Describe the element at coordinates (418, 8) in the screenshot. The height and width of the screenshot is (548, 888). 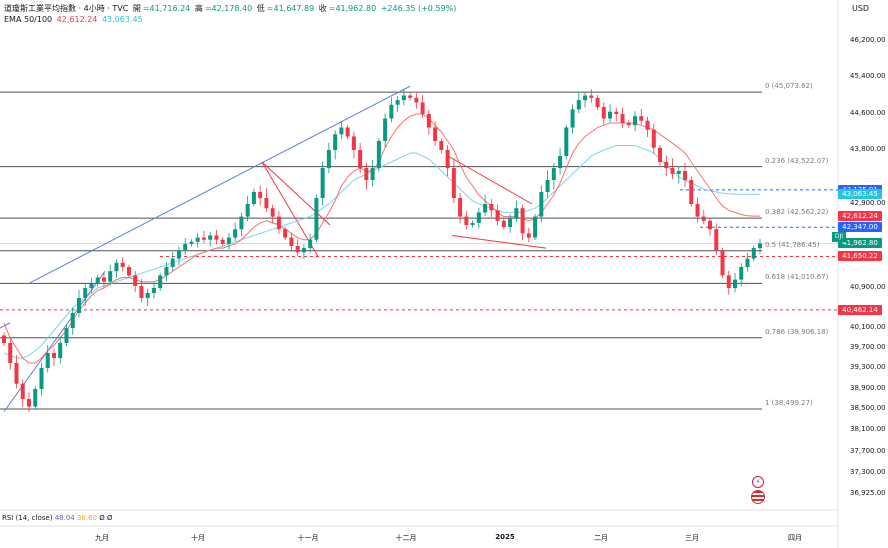
I see `change-value: +246.35 (+0.59%)` at that location.